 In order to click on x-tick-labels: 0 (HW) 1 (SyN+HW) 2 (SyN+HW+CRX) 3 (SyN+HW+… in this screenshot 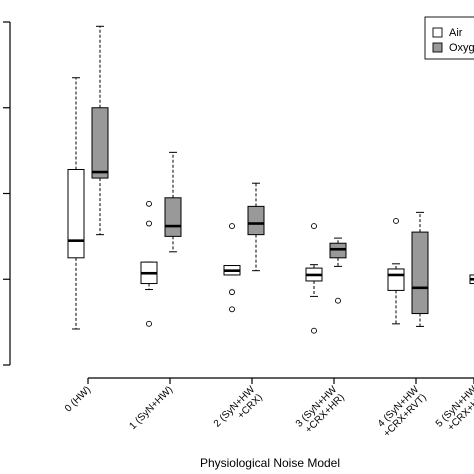, I will do `click(268, 412)`.